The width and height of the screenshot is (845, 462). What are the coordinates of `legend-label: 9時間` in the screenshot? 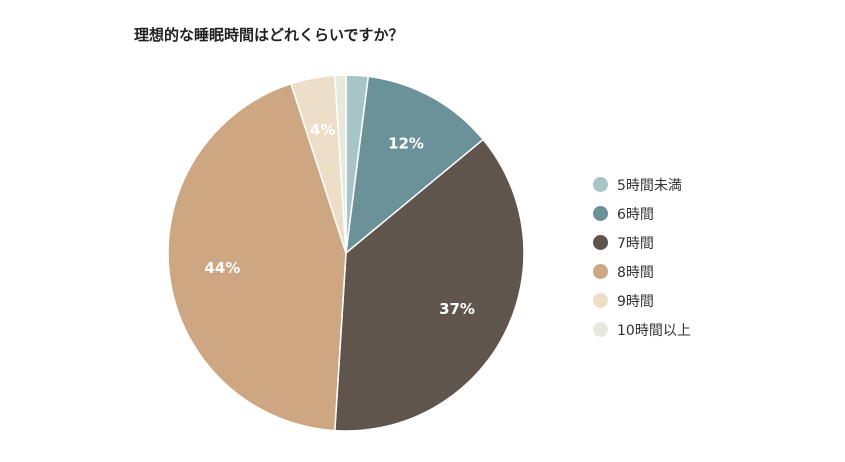 It's located at (635, 301).